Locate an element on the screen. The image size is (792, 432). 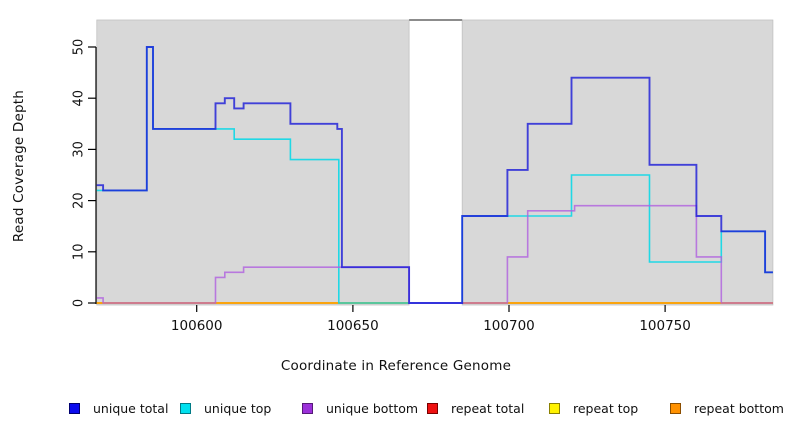
repeat-bottom-swatch-icon is located at coordinates (675, 408).